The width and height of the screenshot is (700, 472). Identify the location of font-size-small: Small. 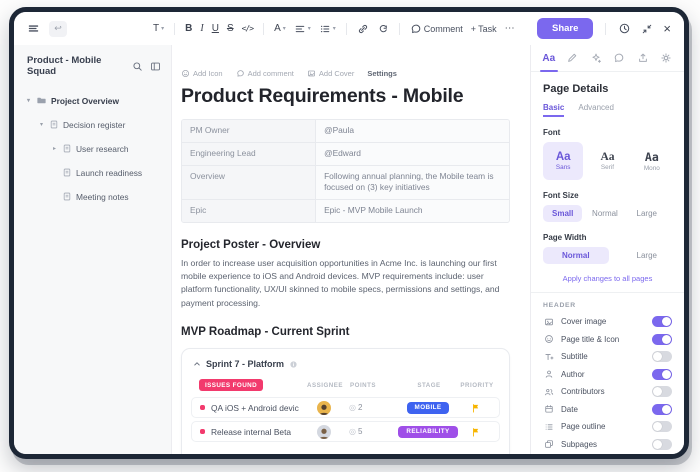
(563, 213).